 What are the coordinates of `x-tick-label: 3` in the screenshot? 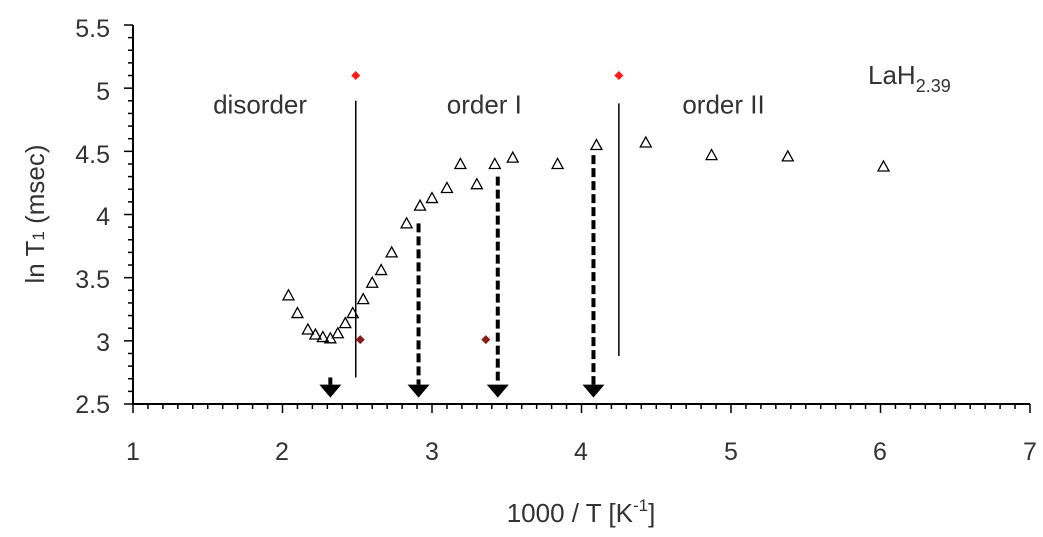 It's located at (432, 452).